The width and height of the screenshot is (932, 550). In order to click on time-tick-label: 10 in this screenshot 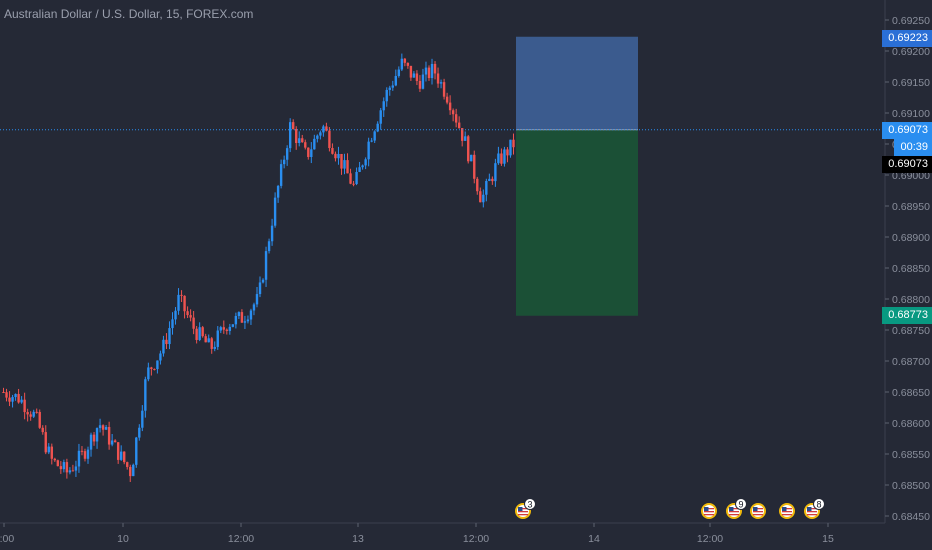, I will do `click(123, 539)`.